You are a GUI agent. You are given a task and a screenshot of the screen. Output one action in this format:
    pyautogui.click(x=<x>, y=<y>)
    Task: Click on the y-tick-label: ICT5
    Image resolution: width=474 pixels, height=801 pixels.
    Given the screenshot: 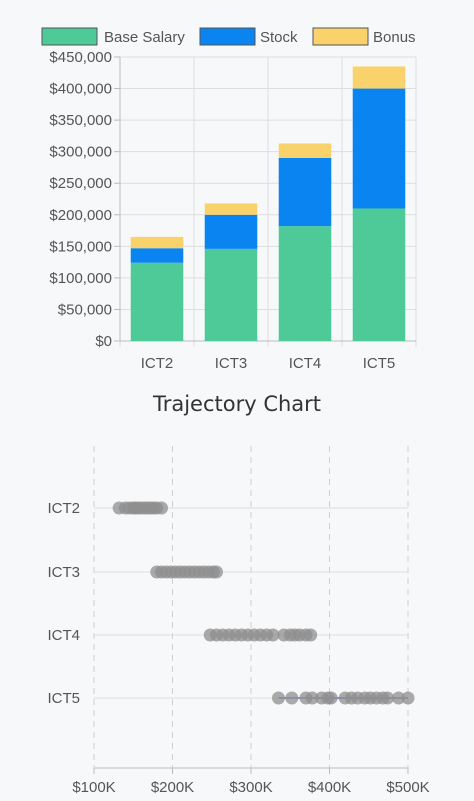 What is the action you would take?
    pyautogui.click(x=63, y=698)
    